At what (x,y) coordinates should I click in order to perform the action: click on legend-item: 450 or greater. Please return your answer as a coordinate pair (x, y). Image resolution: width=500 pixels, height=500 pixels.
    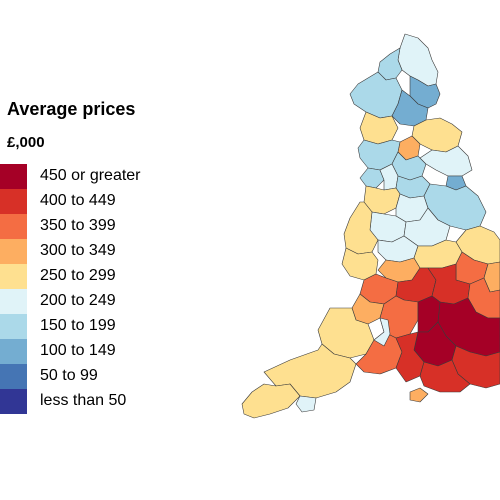
    Looking at the image, I should click on (100, 176).